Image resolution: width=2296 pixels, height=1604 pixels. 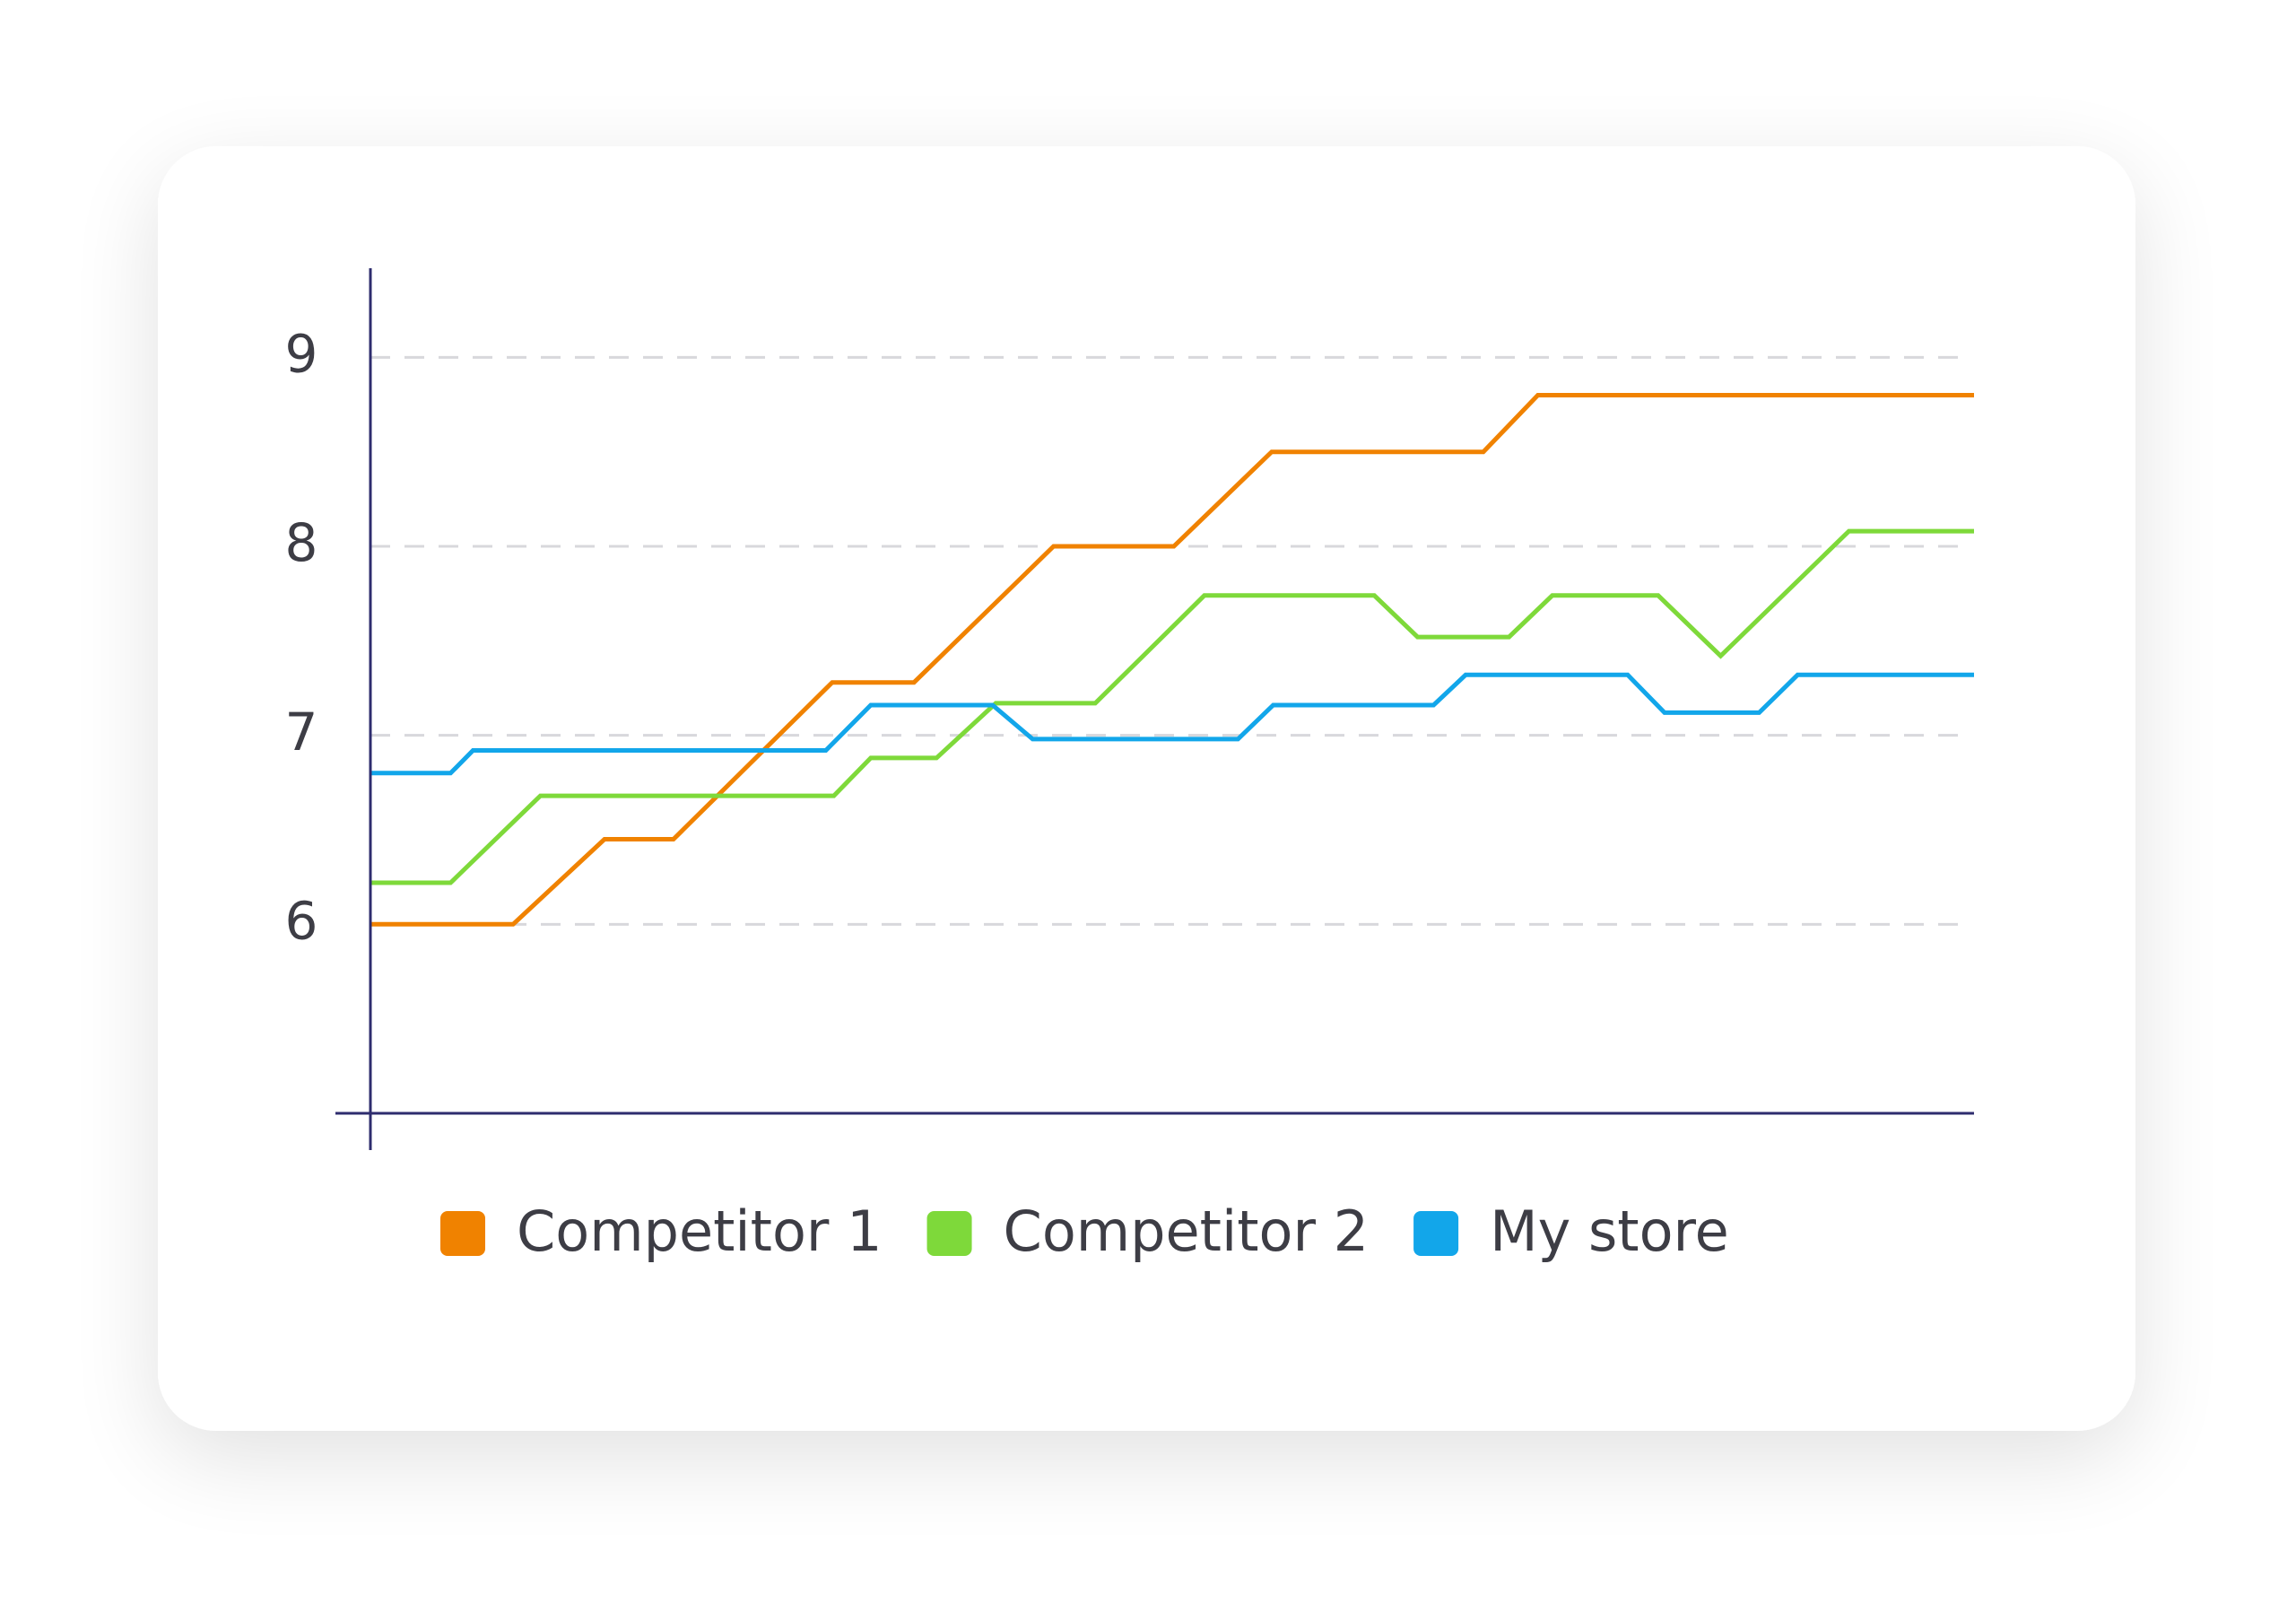 What do you see at coordinates (301, 920) in the screenshot?
I see `y-tick-label: 6` at bounding box center [301, 920].